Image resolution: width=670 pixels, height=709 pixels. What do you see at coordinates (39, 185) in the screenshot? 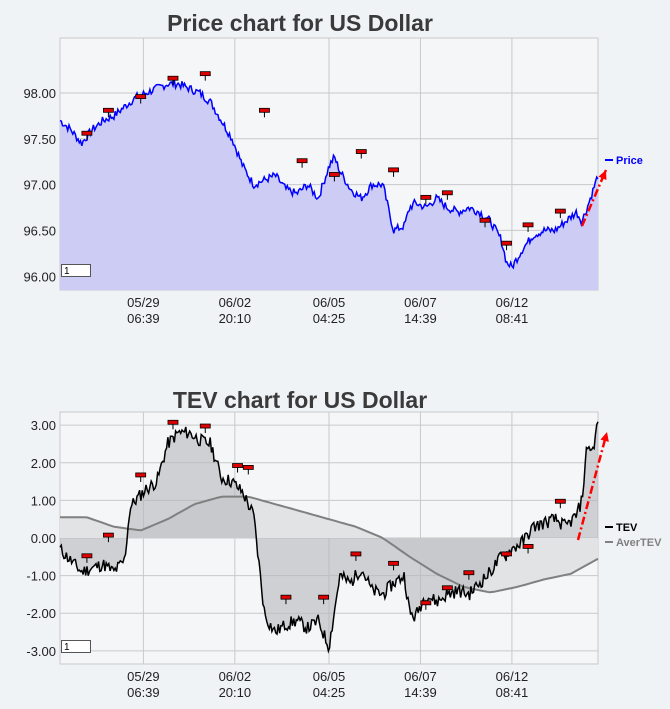
I see `y-tick-label: 97.00` at bounding box center [39, 185].